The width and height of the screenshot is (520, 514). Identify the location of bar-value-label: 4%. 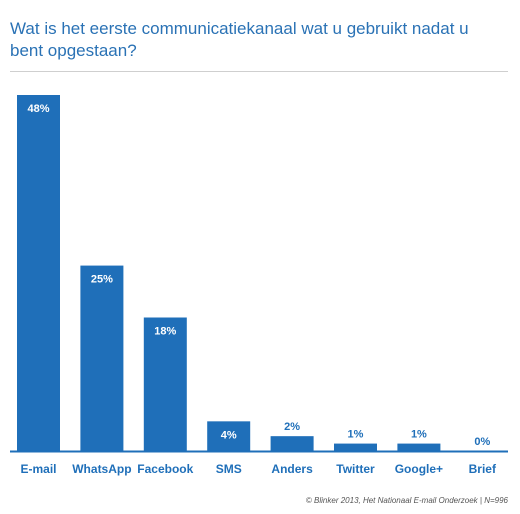
(229, 435).